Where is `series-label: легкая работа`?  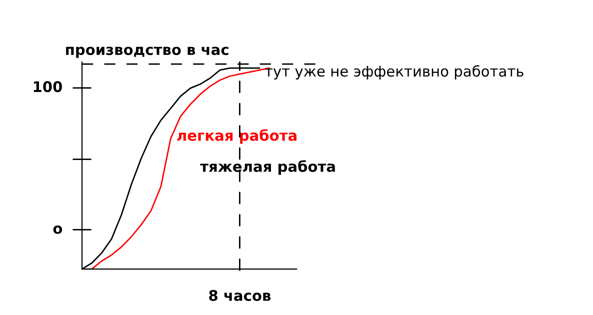
series-label: легкая работа is located at coordinates (236, 136).